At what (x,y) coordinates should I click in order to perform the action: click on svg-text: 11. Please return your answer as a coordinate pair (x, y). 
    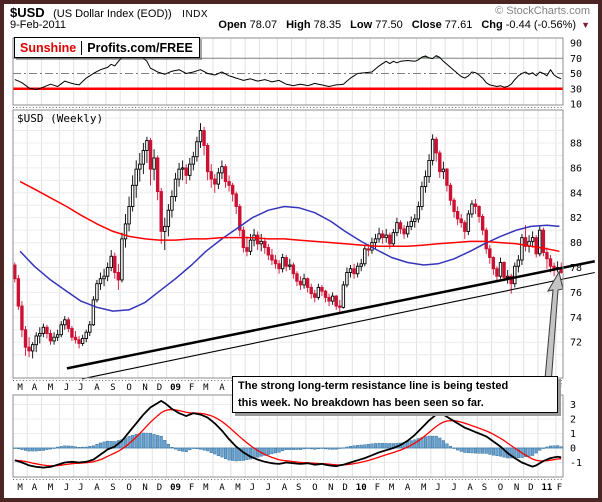
    Looking at the image, I should click on (547, 488).